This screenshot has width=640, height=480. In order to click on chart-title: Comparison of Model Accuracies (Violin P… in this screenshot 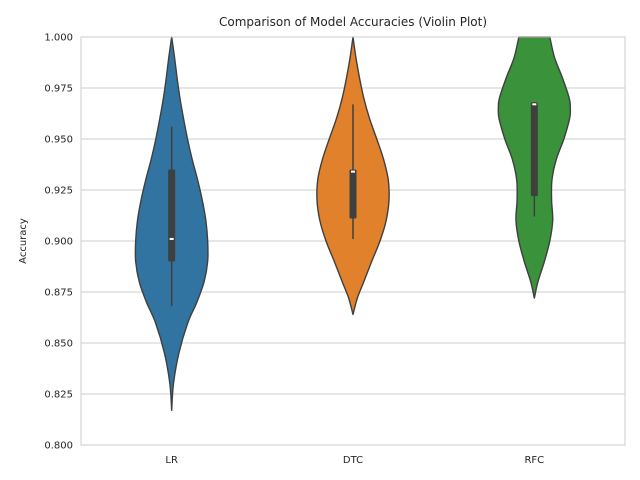, I will do `click(353, 22)`.